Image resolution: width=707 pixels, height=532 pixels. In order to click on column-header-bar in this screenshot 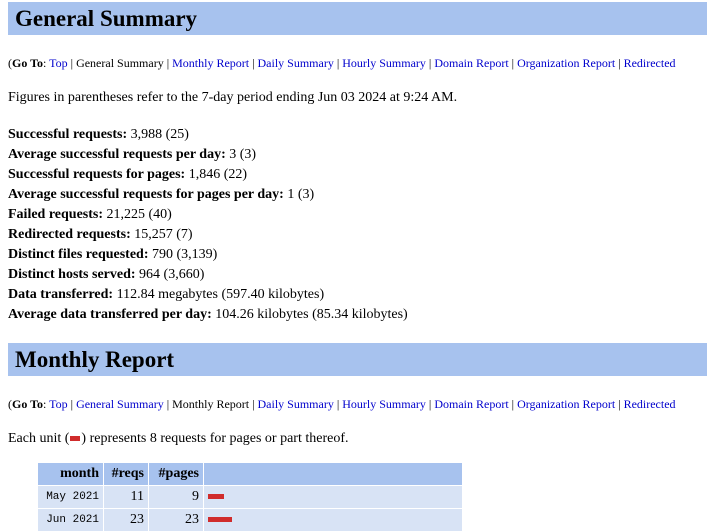, I will do `click(333, 474)`.